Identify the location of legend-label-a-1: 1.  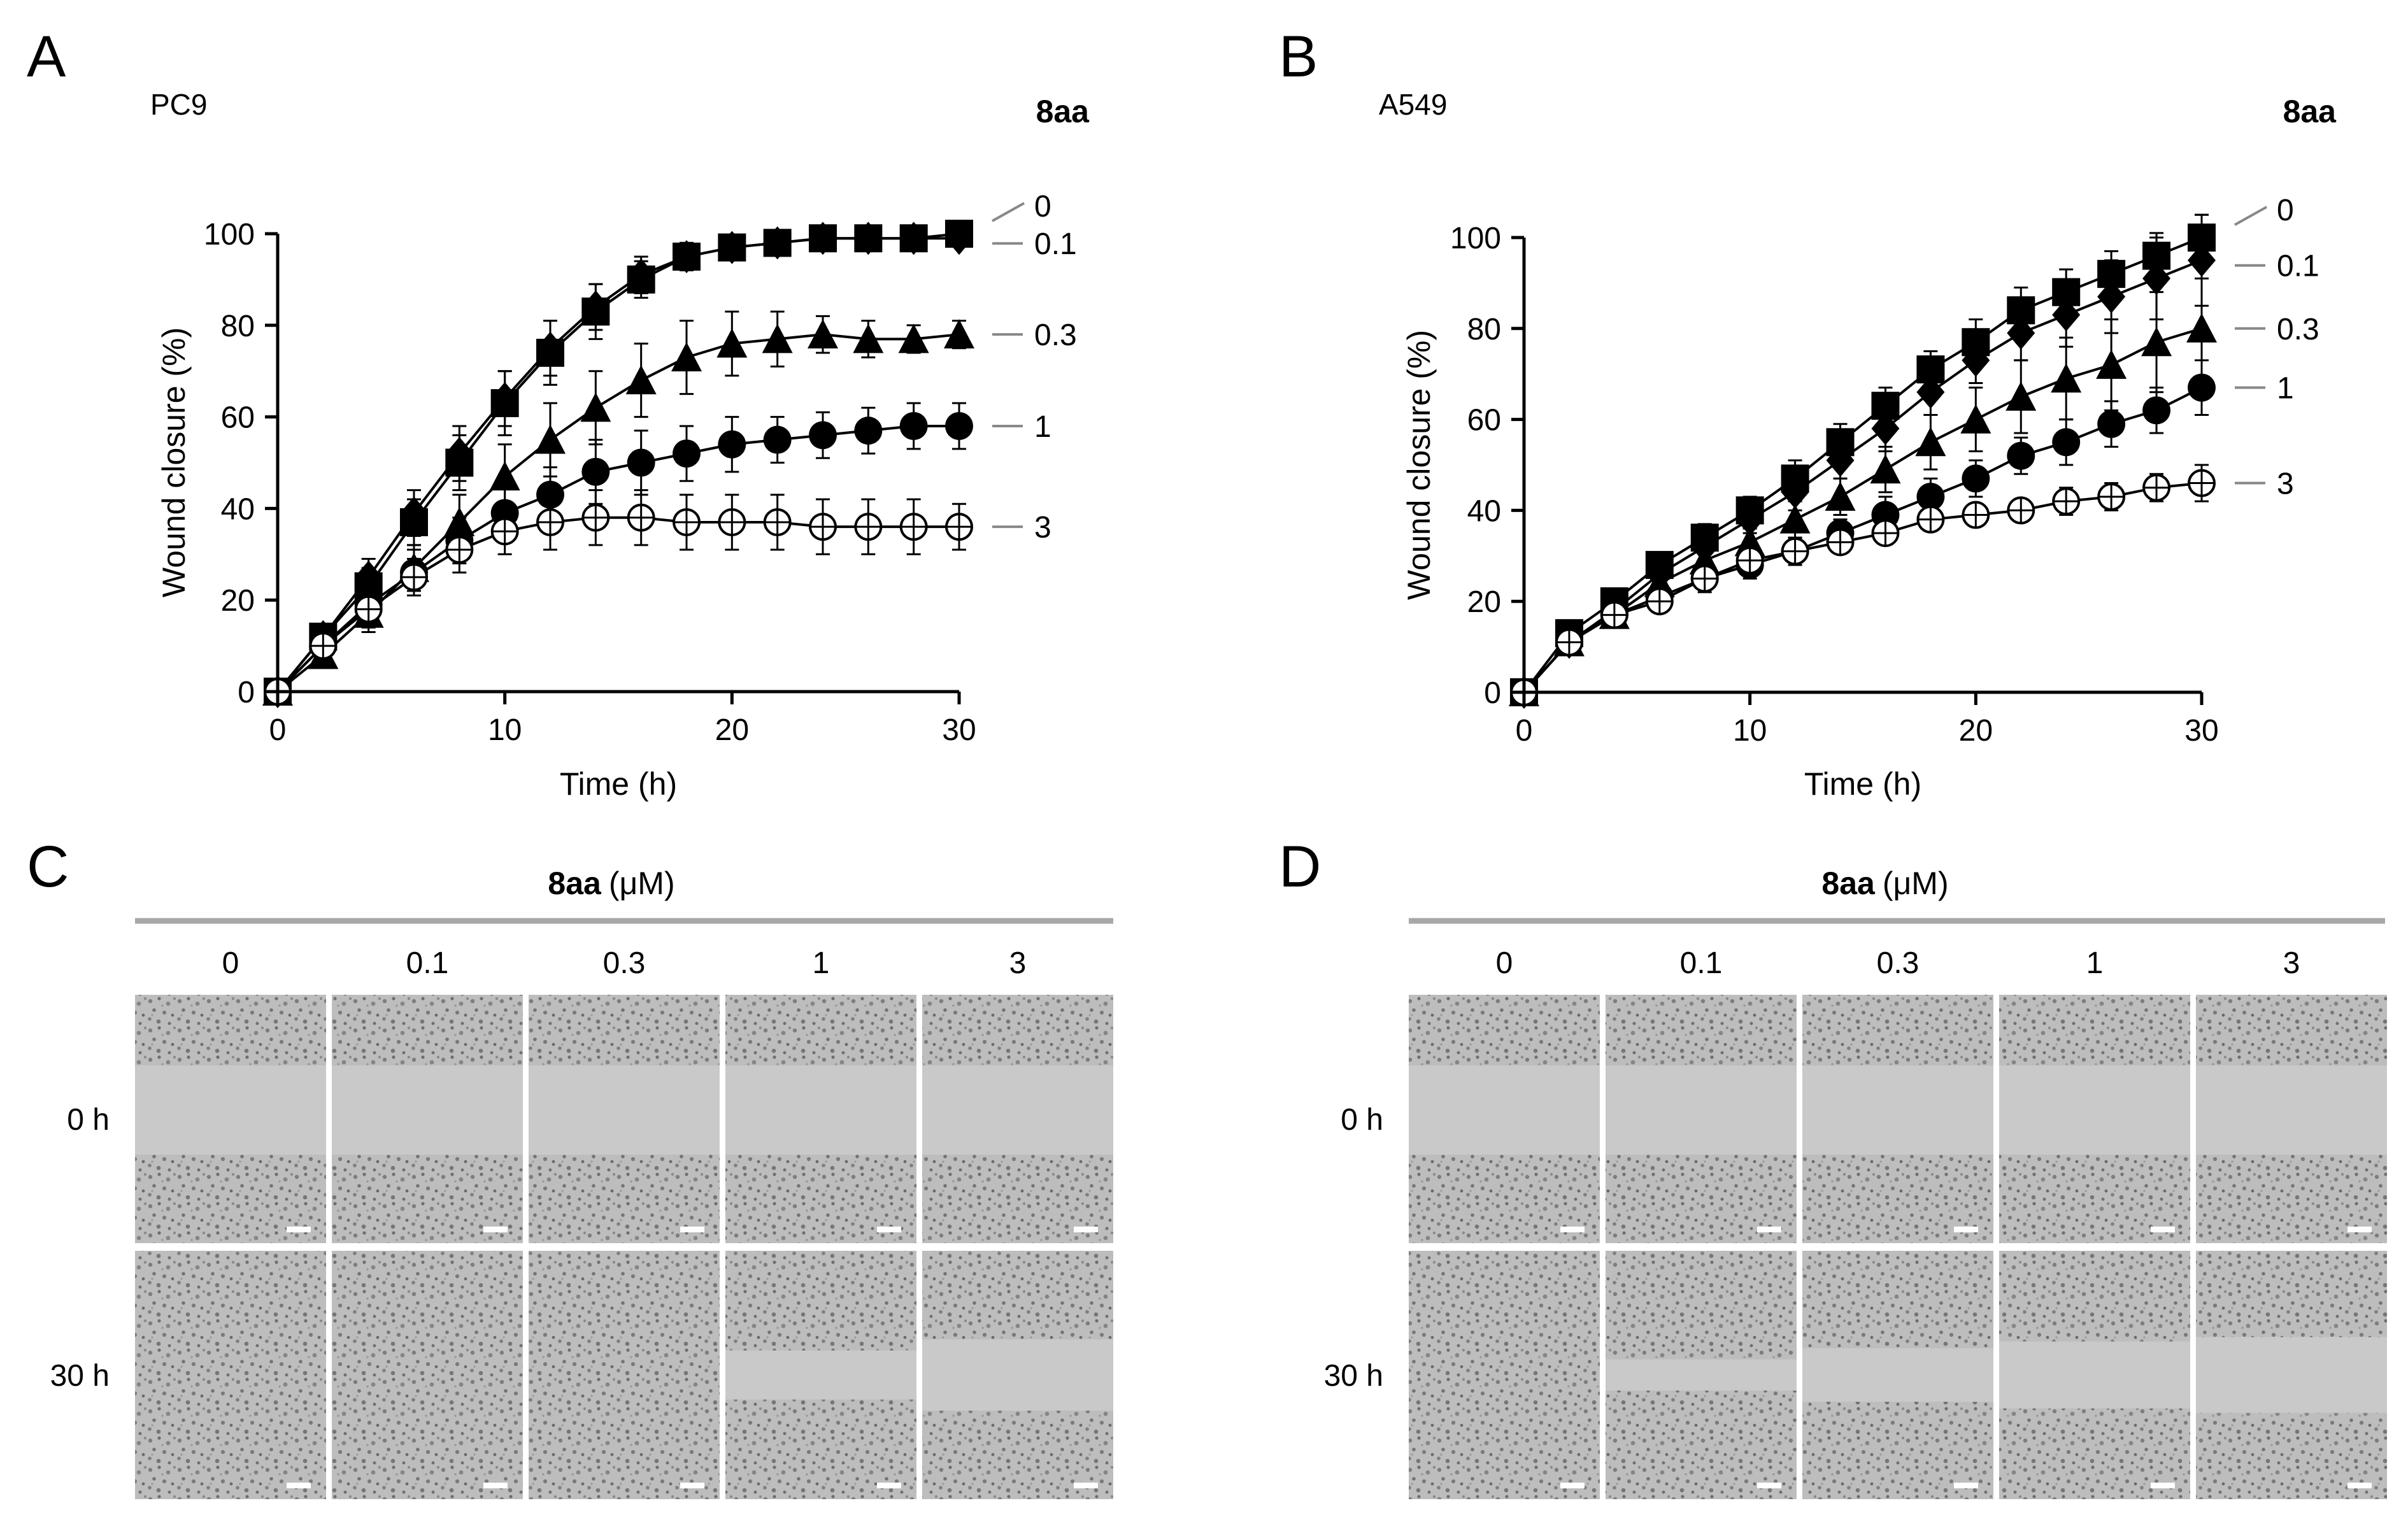
(1042, 427).